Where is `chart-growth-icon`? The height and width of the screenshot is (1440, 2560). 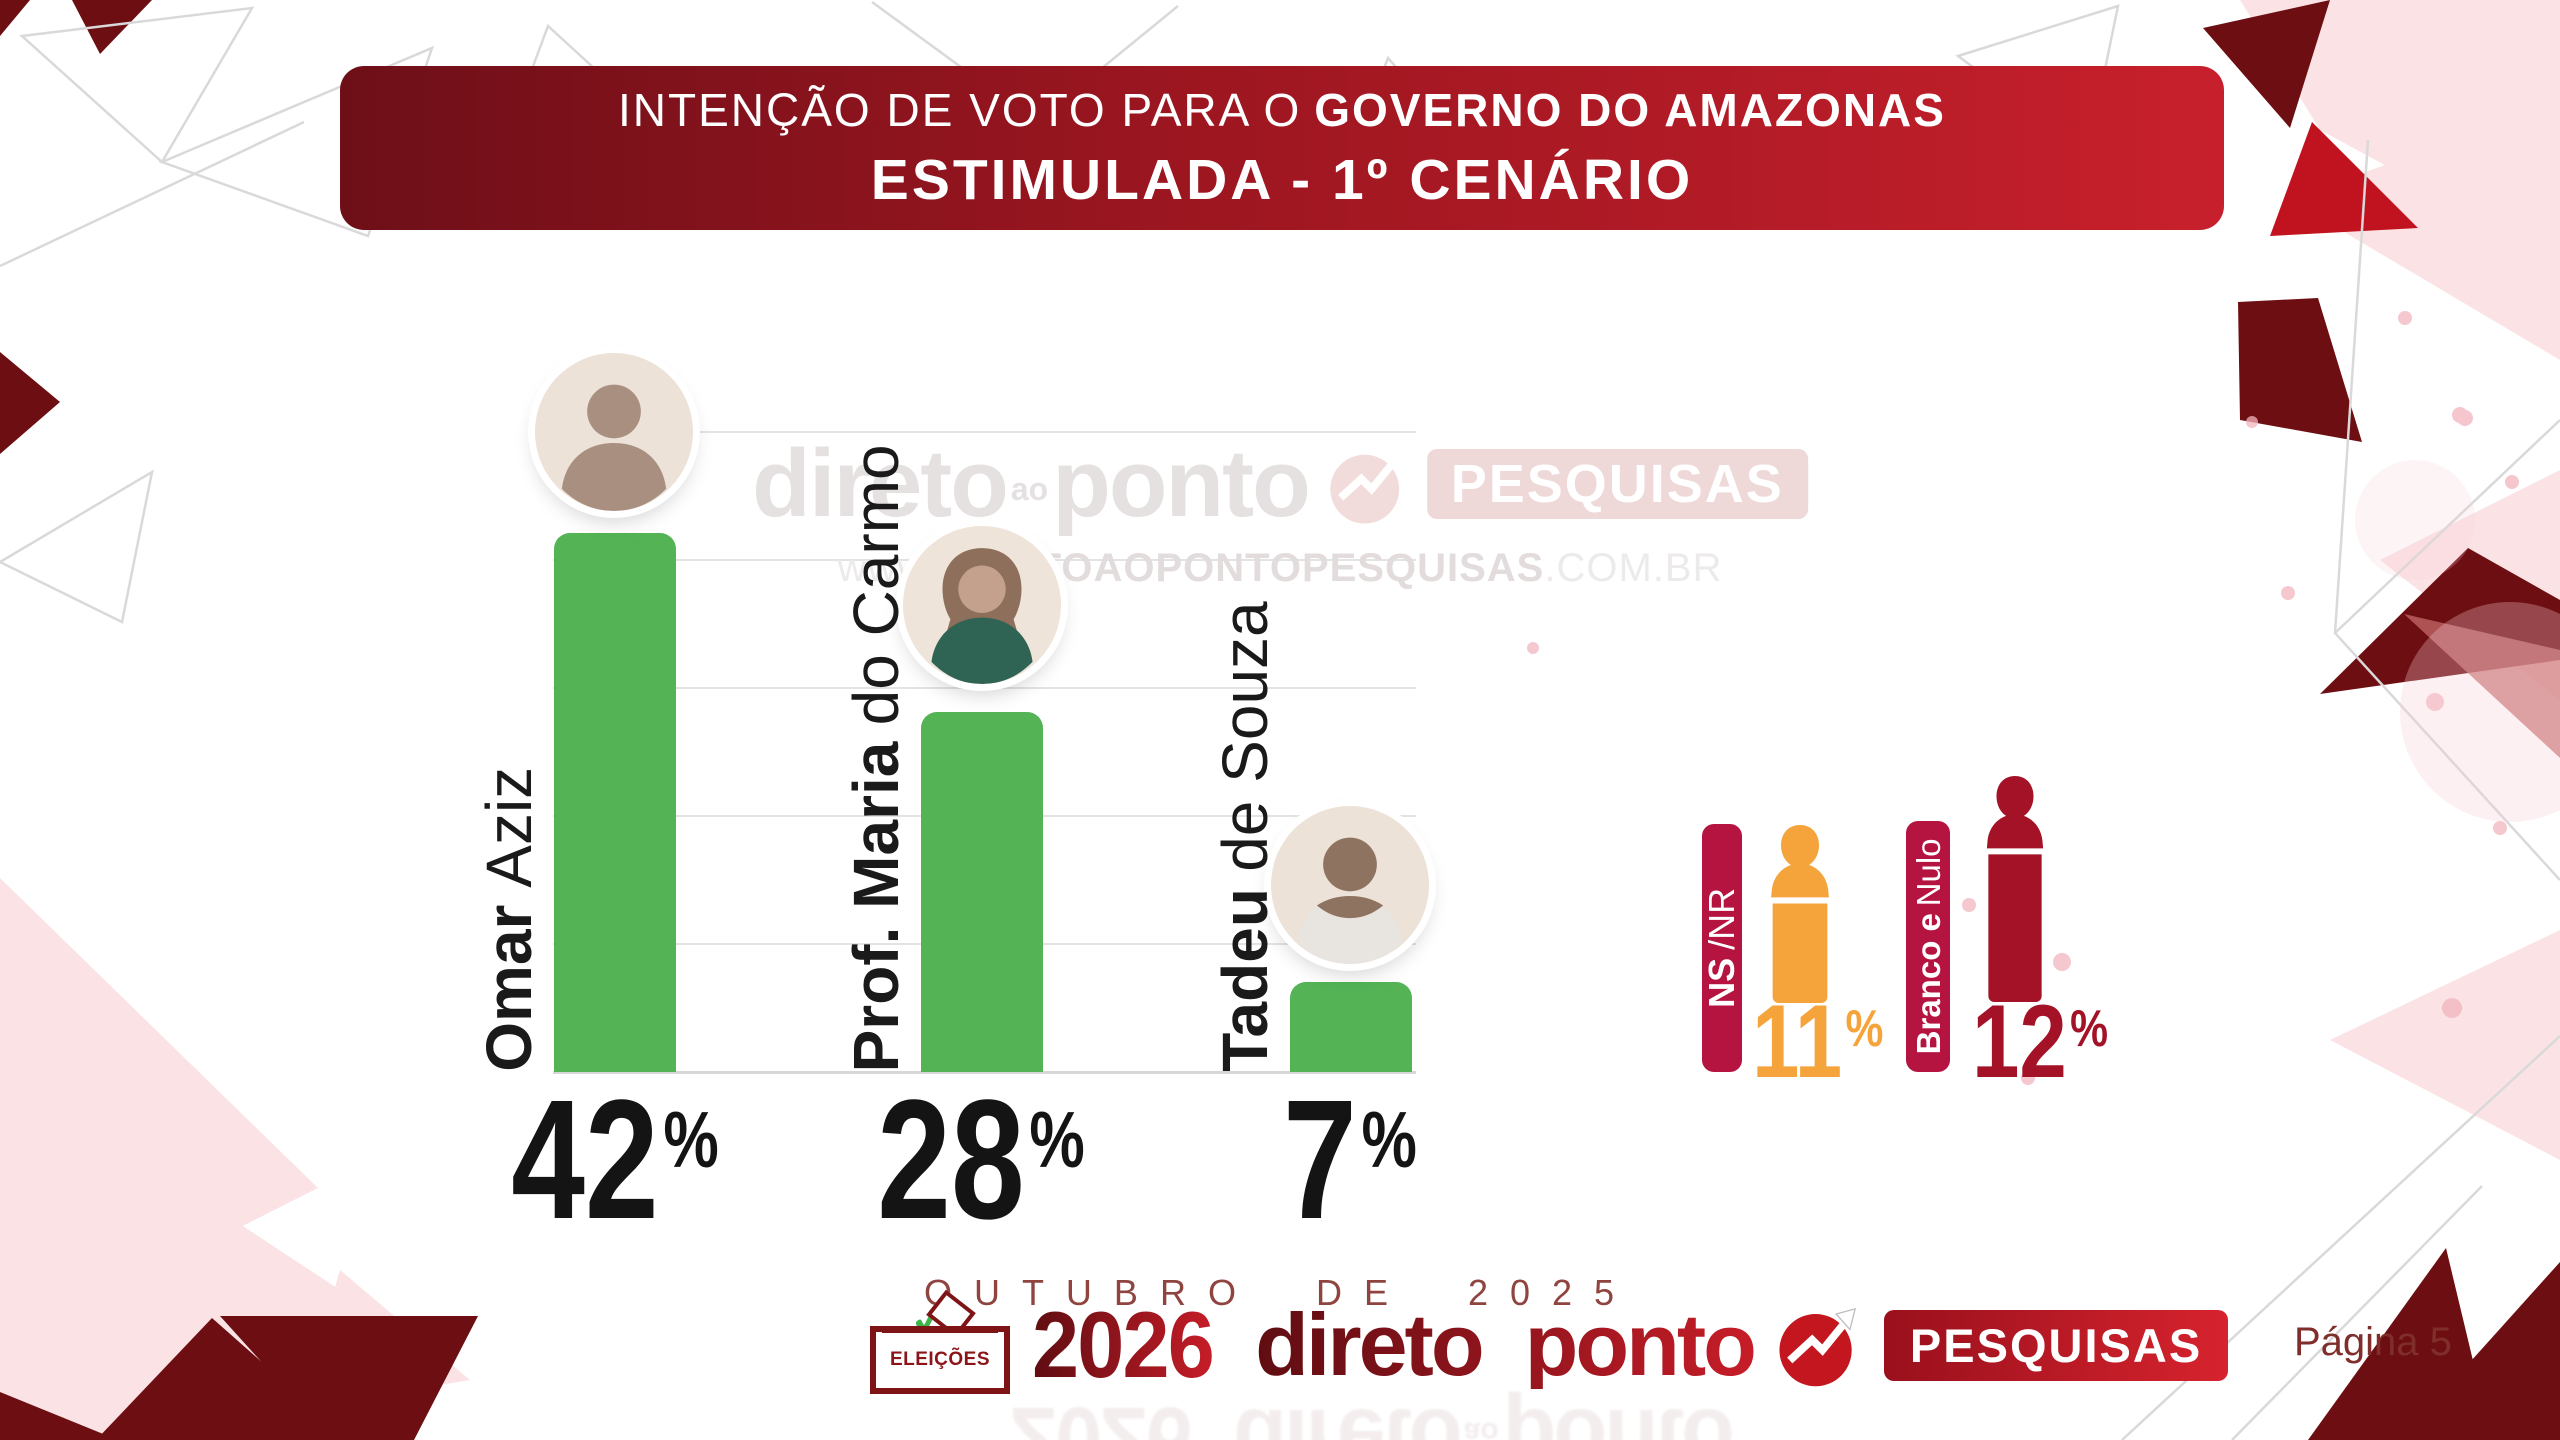
chart-growth-icon is located at coordinates (1819, 1345).